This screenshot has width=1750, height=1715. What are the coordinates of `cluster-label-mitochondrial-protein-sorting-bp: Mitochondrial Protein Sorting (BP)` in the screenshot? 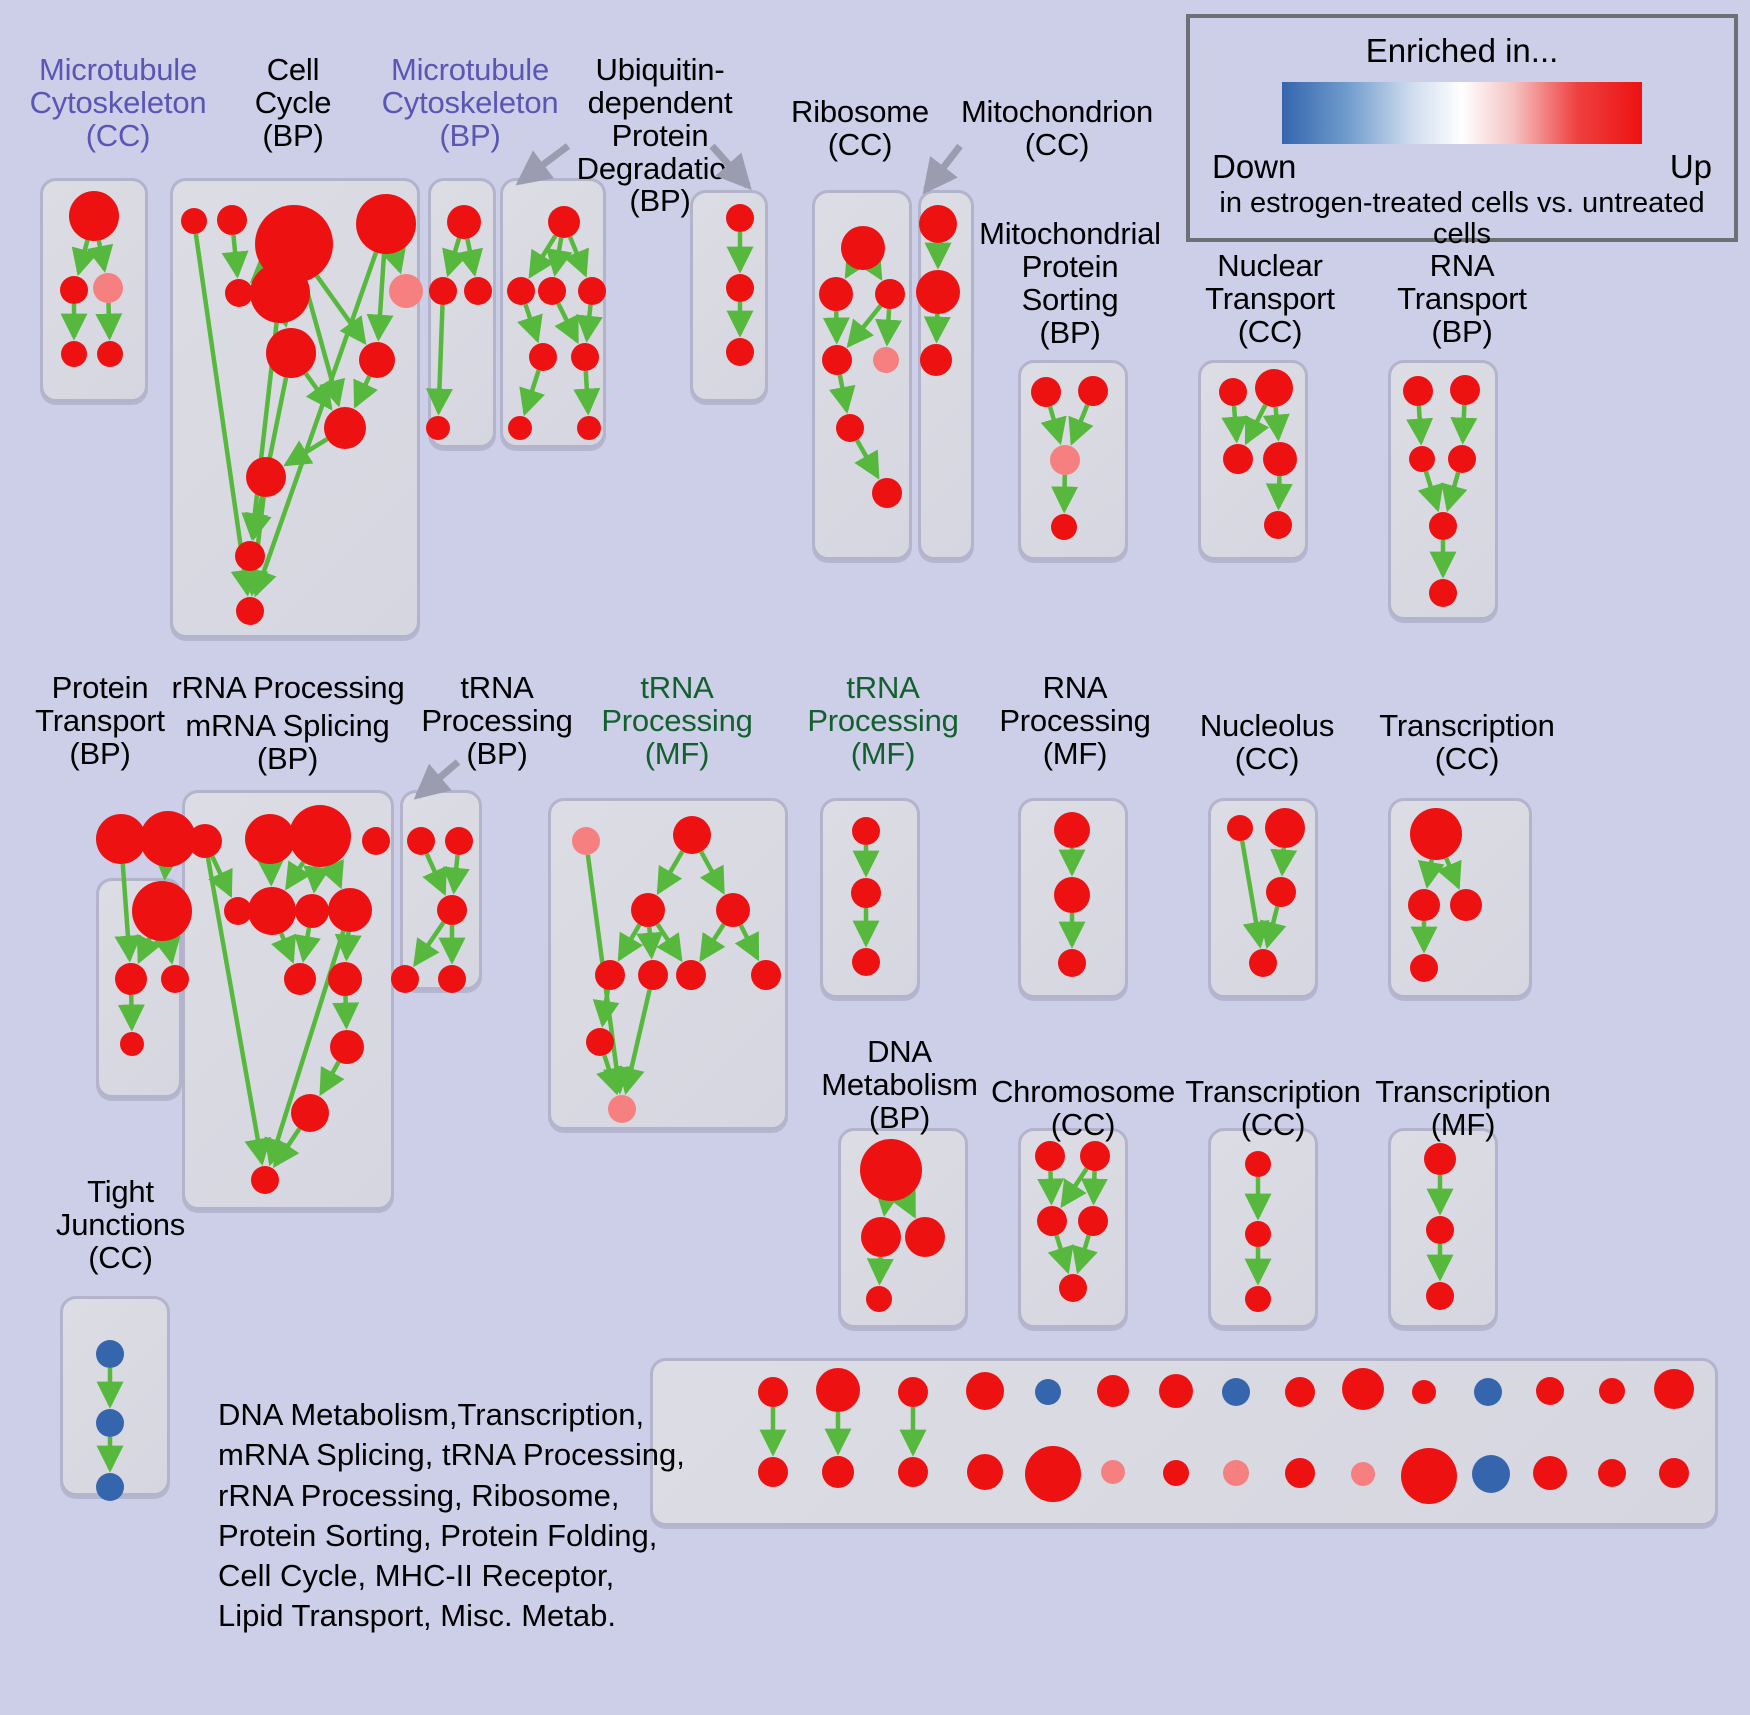 It's located at (1070, 283).